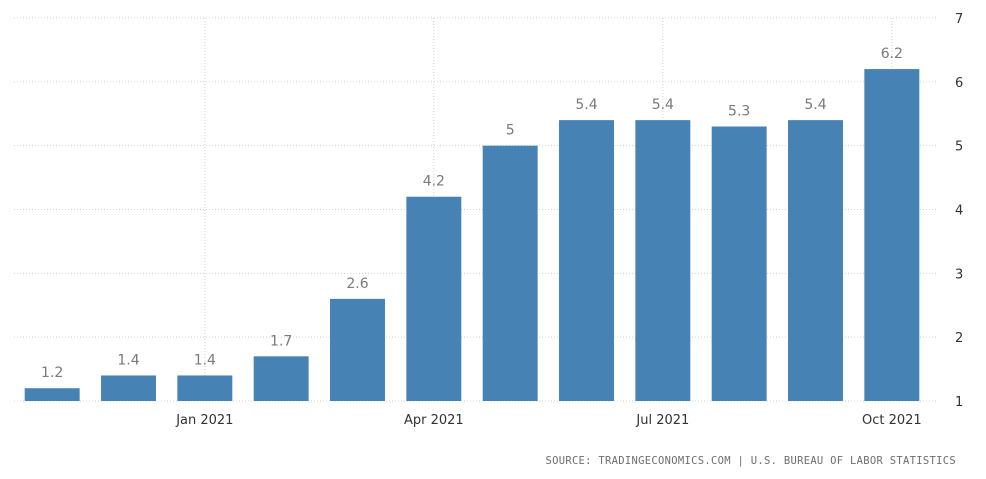 The height and width of the screenshot is (479, 986). Describe the element at coordinates (739, 112) in the screenshot. I see `data-label: 5.3` at that location.